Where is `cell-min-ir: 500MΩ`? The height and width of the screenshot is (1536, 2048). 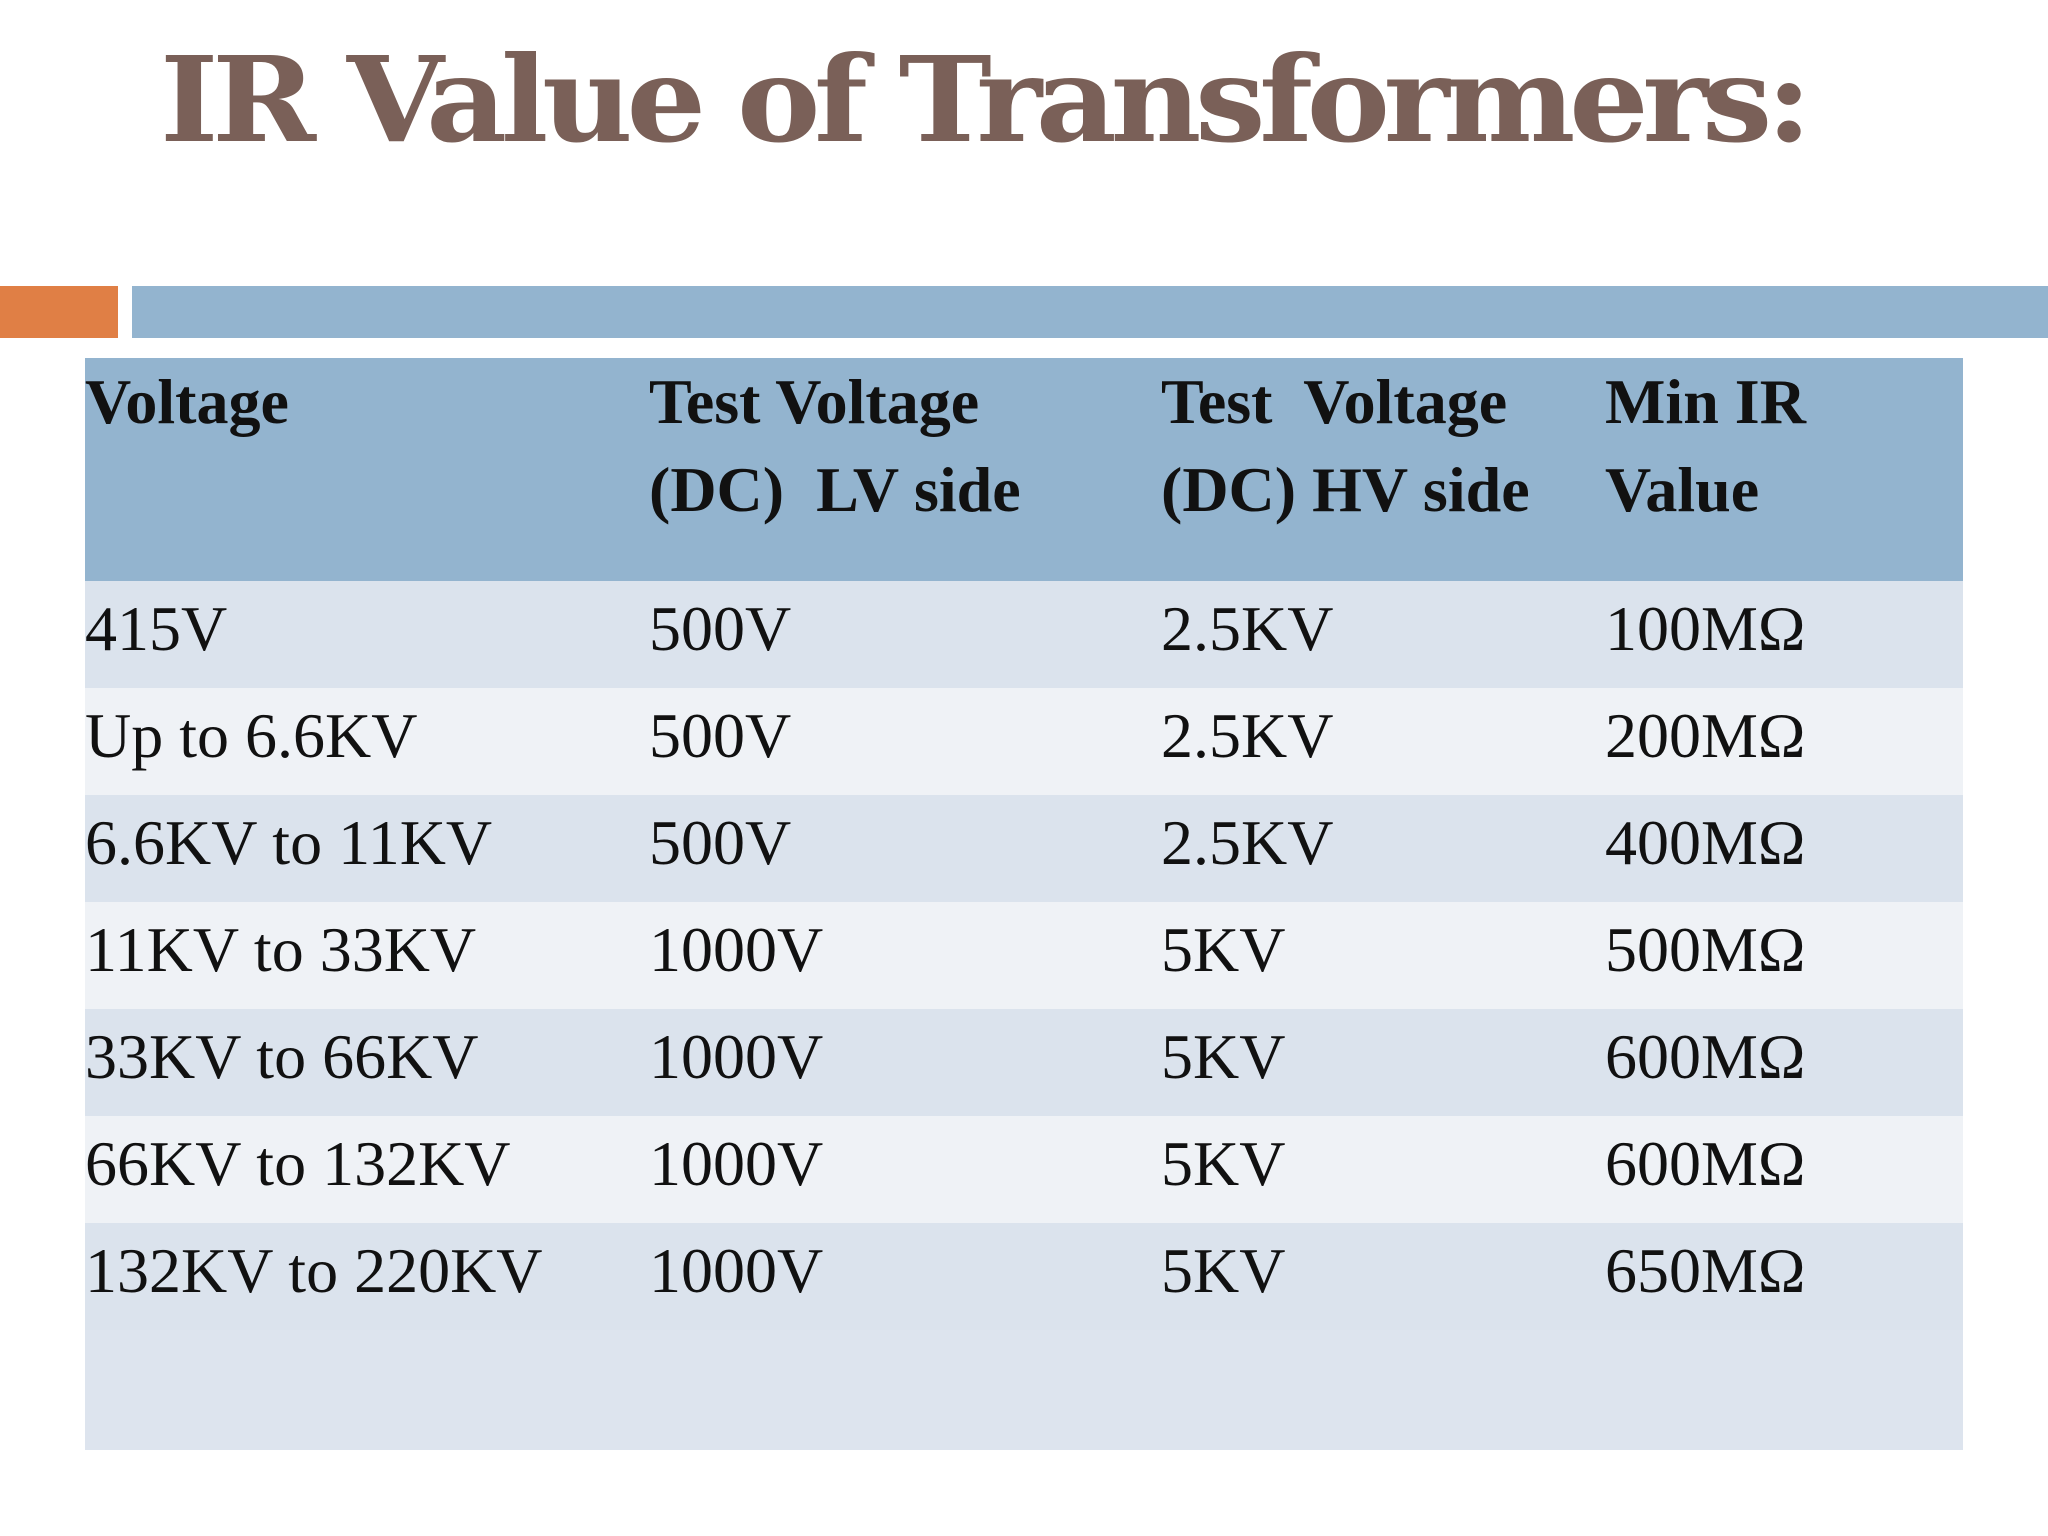
cell-min-ir: 500MΩ is located at coordinates (1784, 955).